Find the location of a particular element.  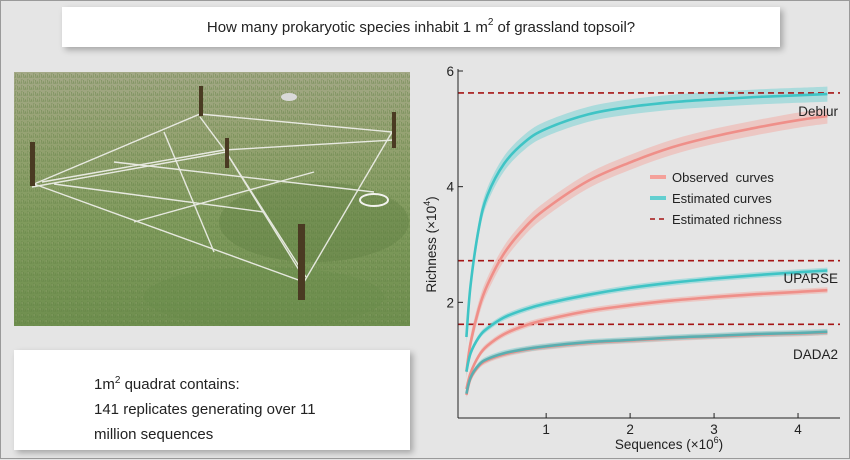

curve-estimated-dada2 is located at coordinates (646, 362).